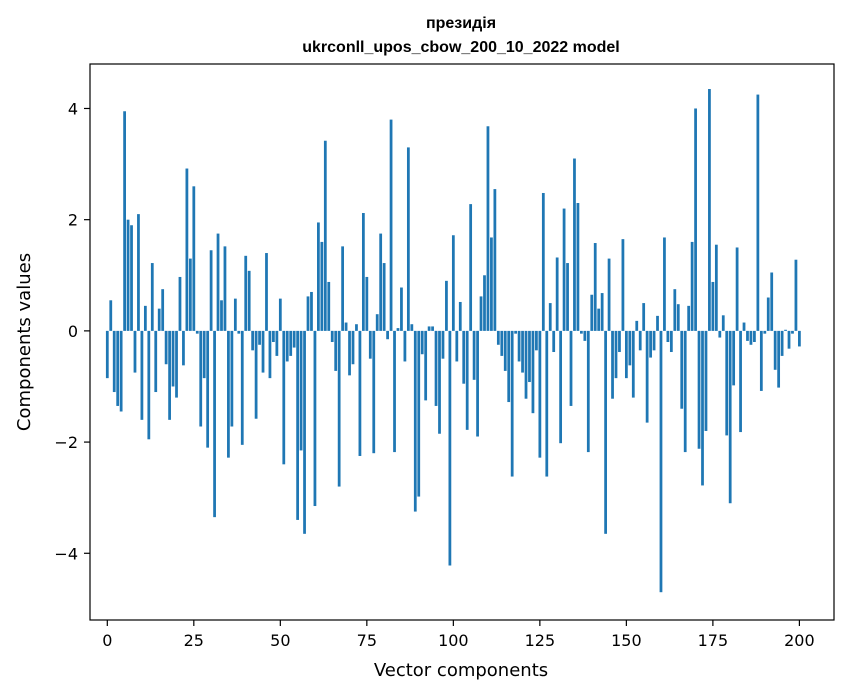  What do you see at coordinates (280, 640) in the screenshot?
I see `x-tick-label-50: 50` at bounding box center [280, 640].